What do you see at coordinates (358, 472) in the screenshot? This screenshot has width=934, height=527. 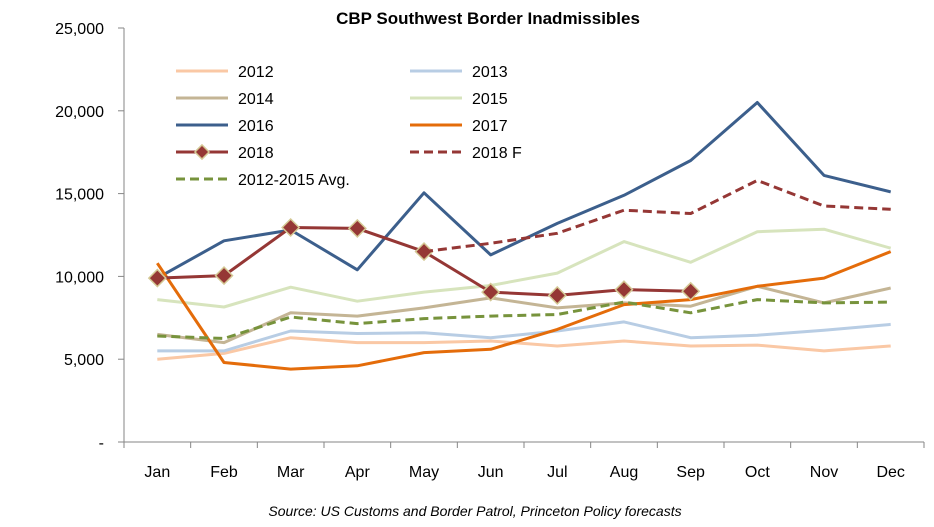 I see `x-tick-label: Apr` at bounding box center [358, 472].